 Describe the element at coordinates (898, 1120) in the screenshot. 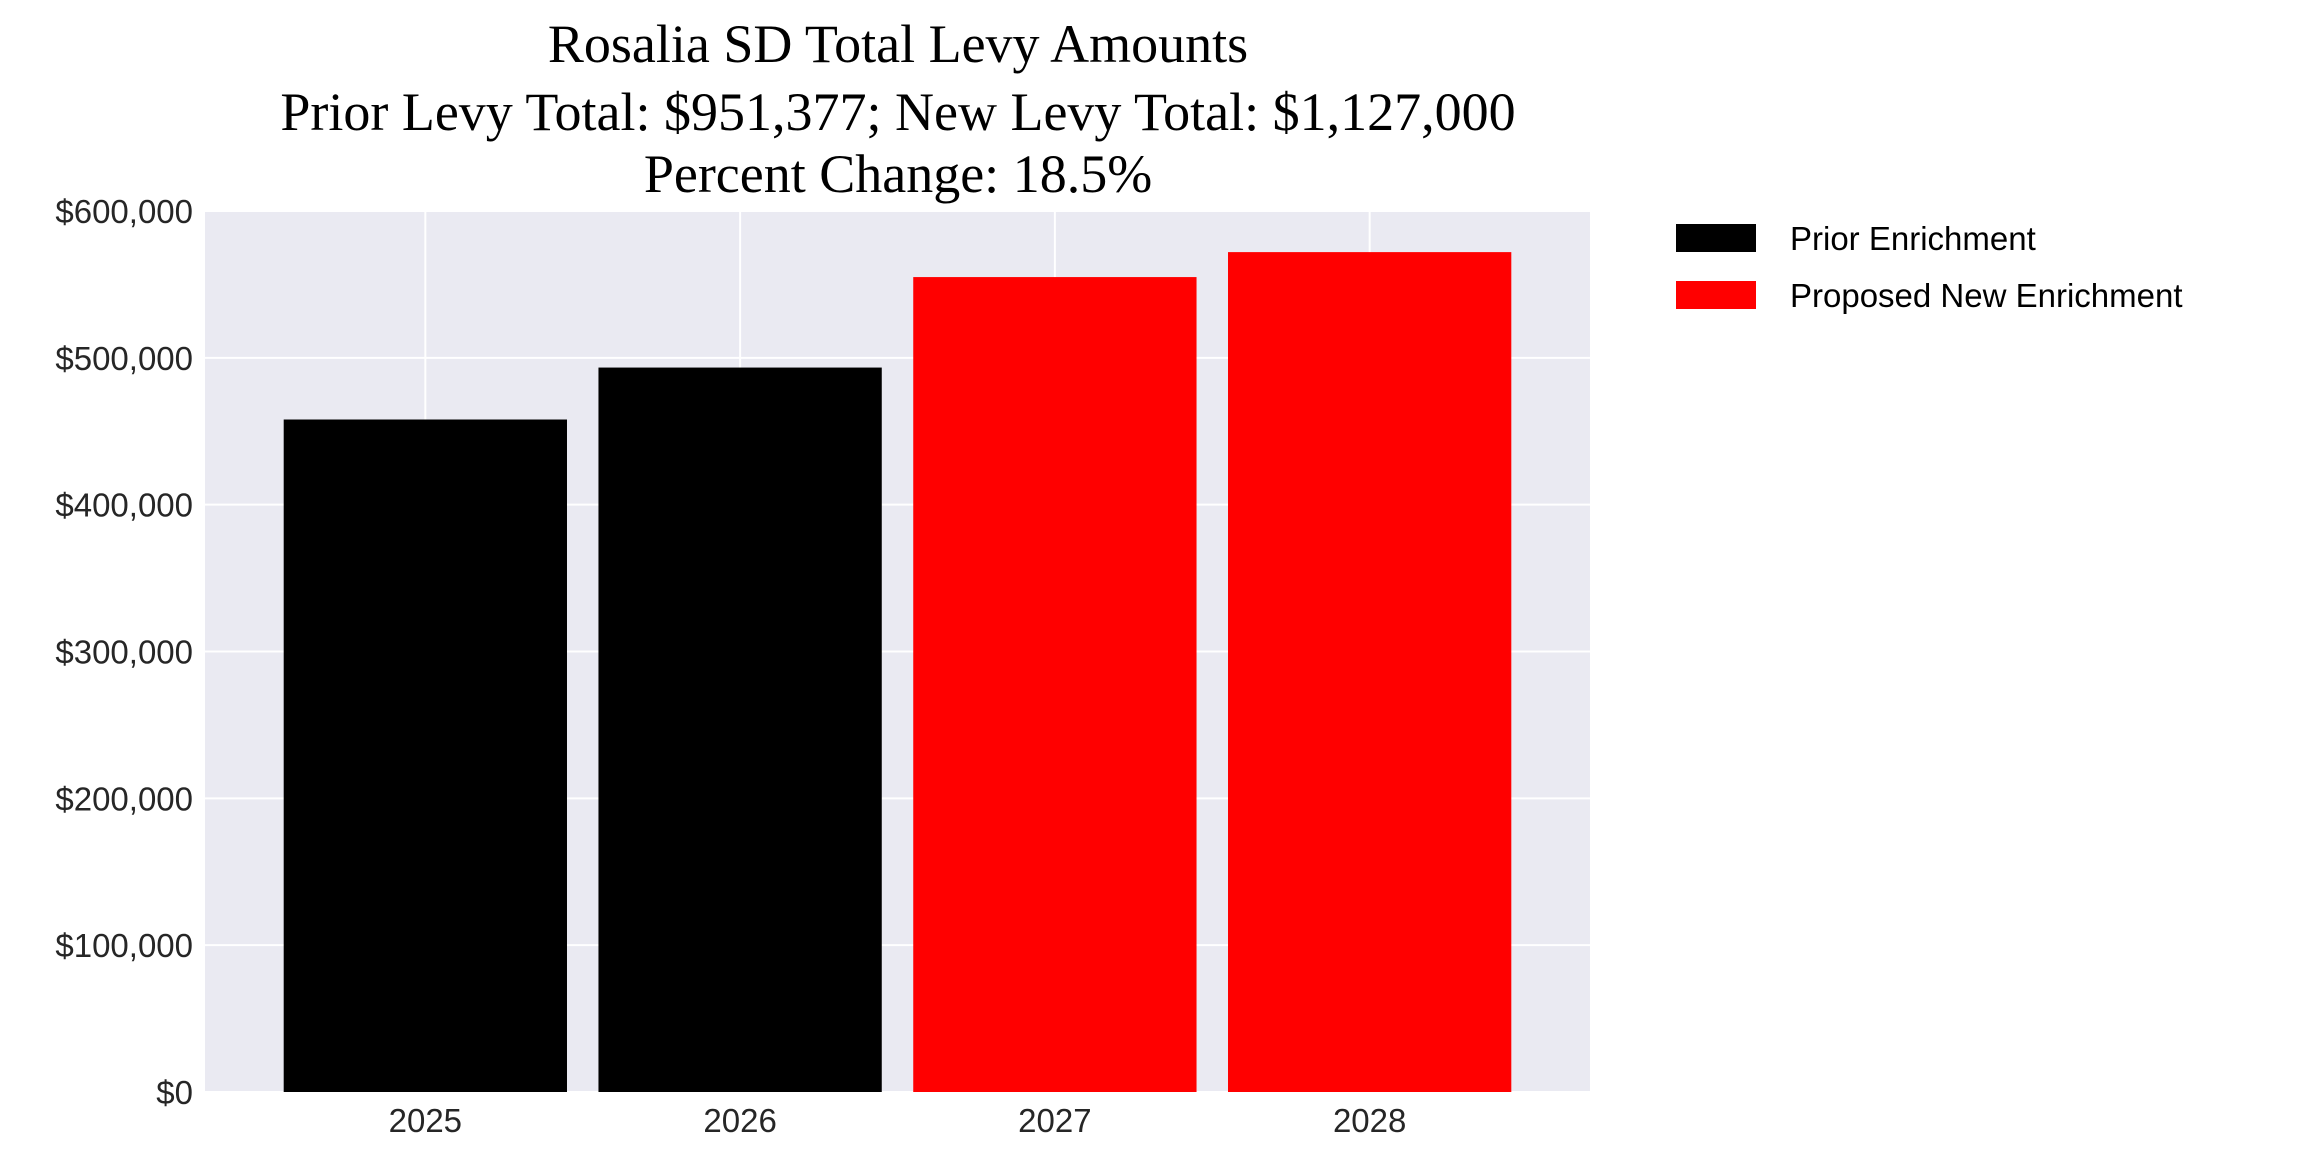

I see `x-axis-ticks: 2025 2026 2027 2028` at that location.